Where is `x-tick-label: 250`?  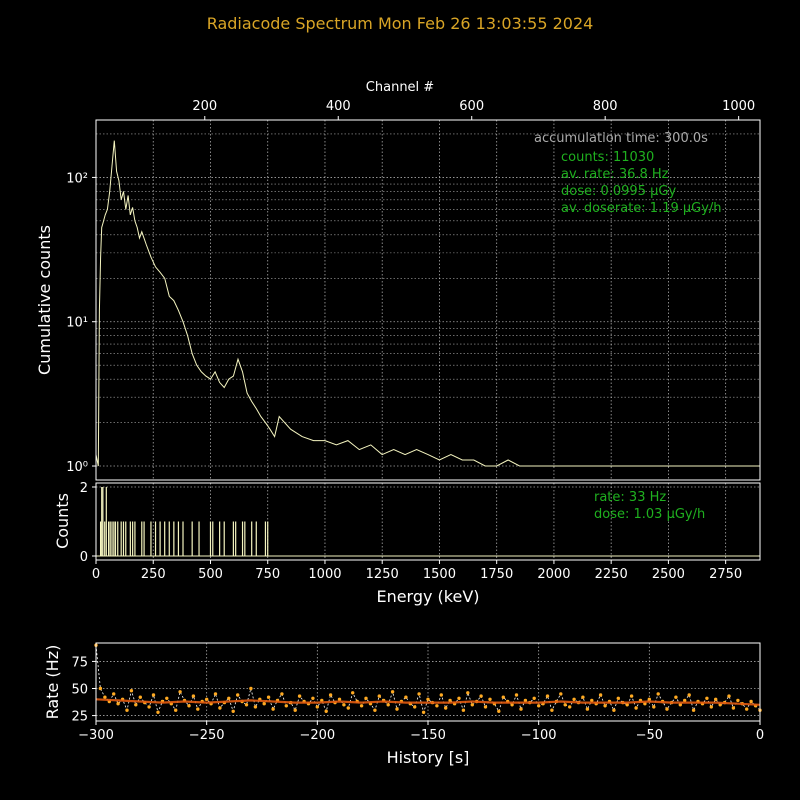
x-tick-label: 250 is located at coordinates (153, 574).